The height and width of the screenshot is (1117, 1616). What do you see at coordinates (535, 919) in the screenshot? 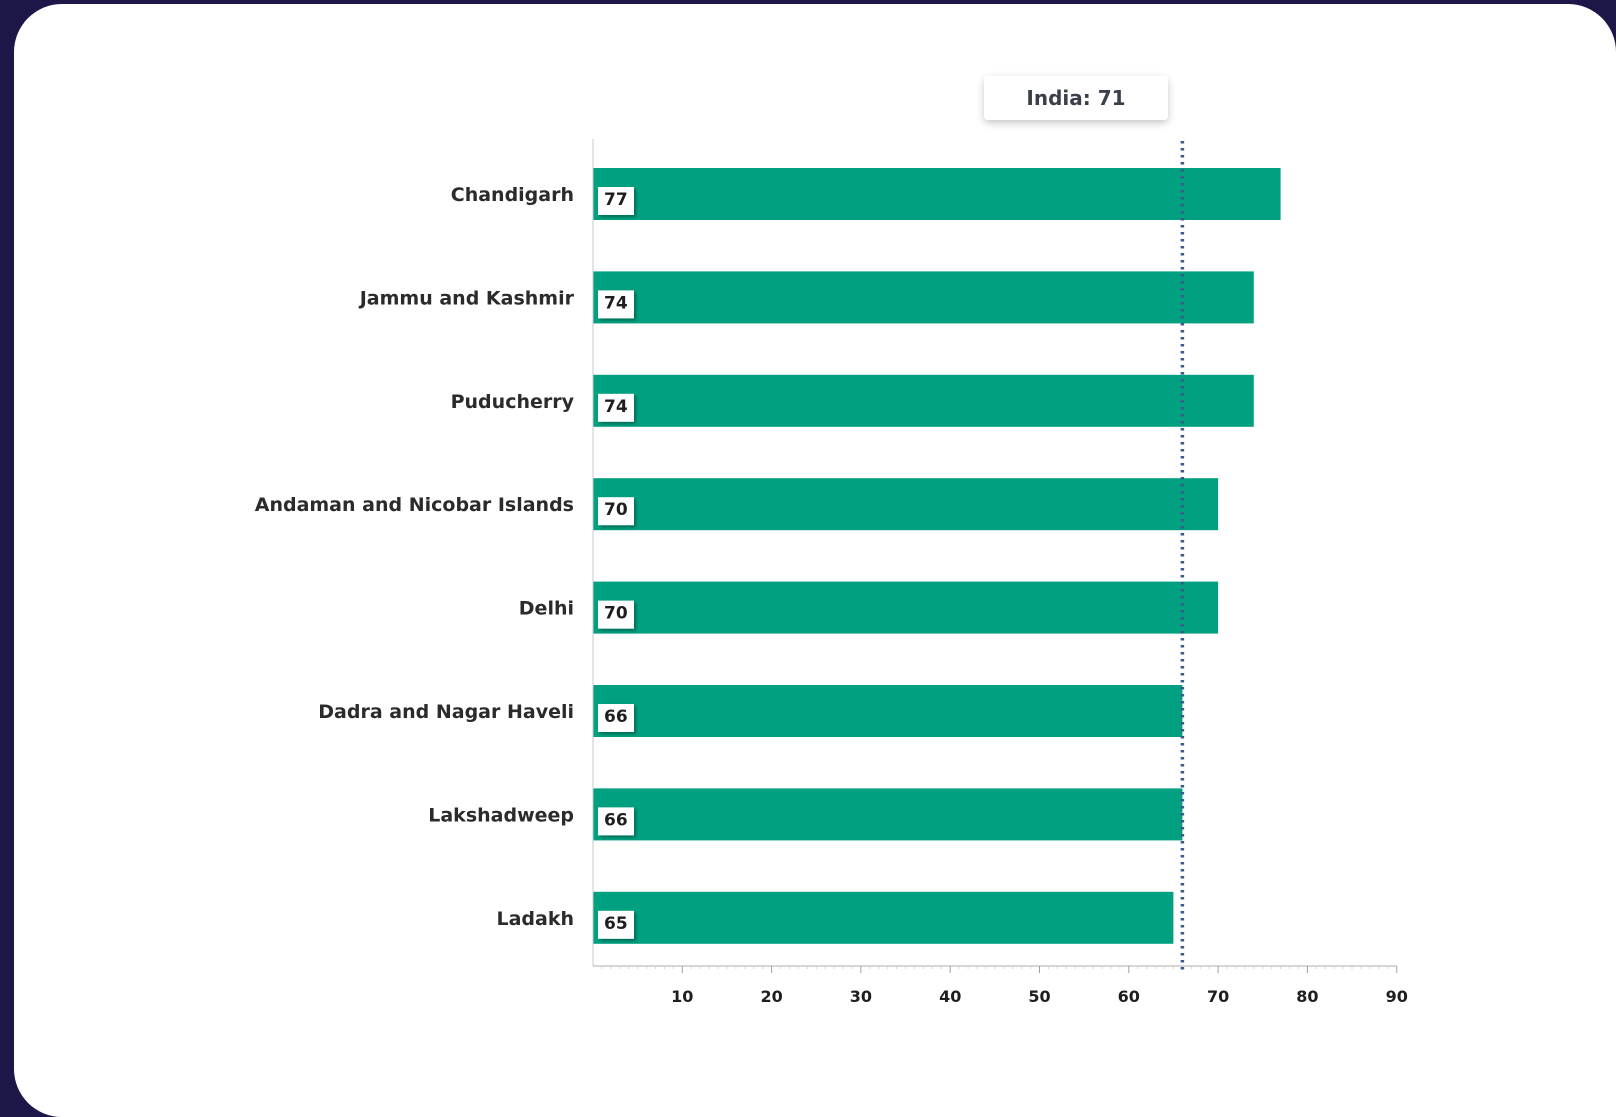
I see `category-label: Ladakh` at bounding box center [535, 919].